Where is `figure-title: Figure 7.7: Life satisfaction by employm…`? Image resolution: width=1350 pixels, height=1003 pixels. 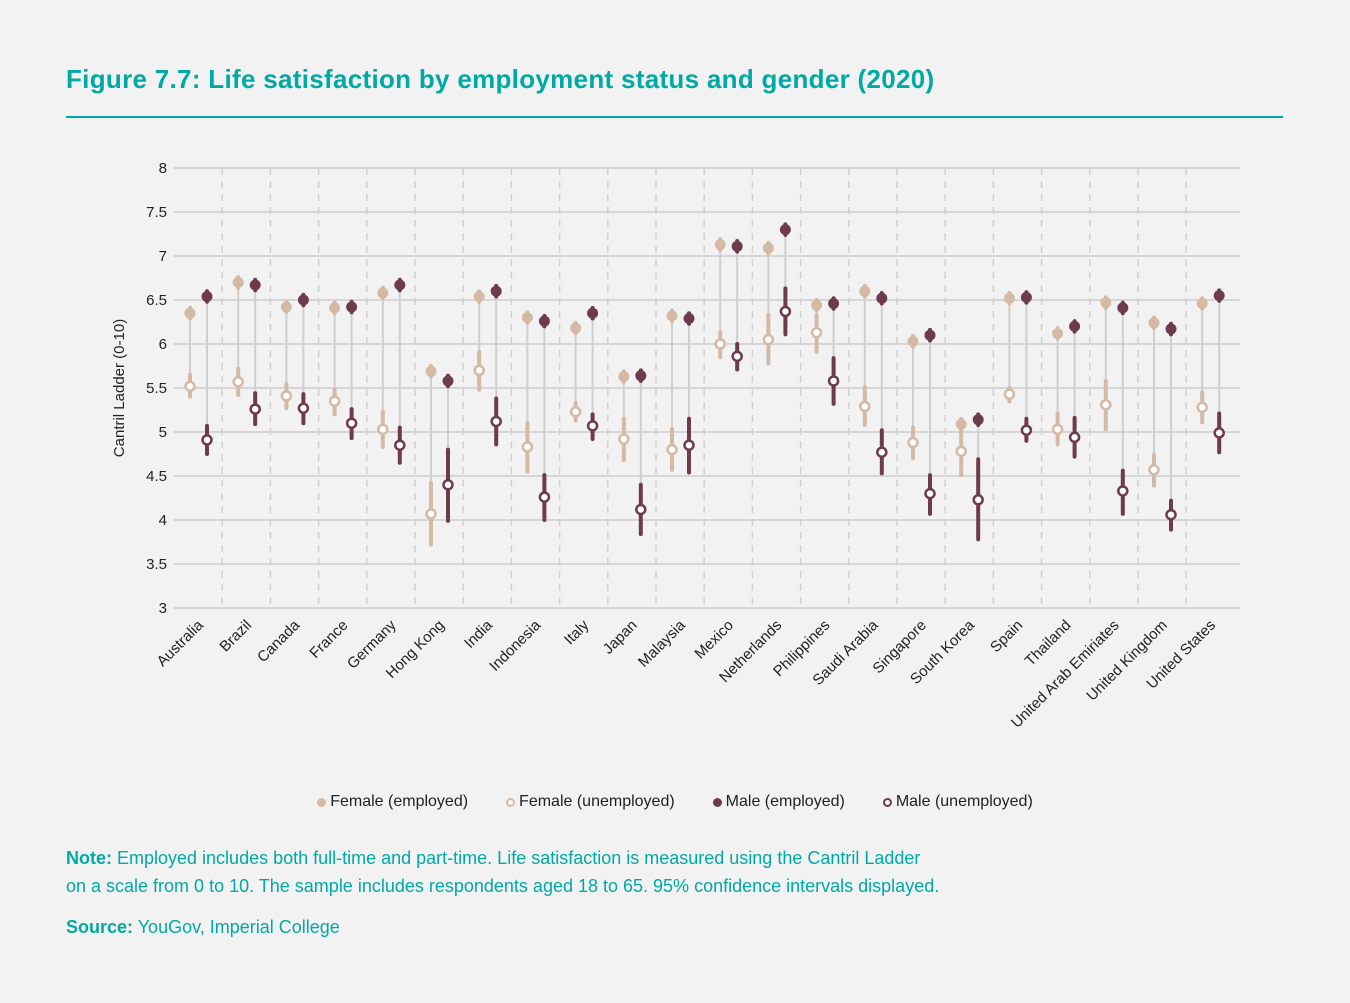
figure-title: Figure 7.7: Life satisfaction by employm… is located at coordinates (500, 79).